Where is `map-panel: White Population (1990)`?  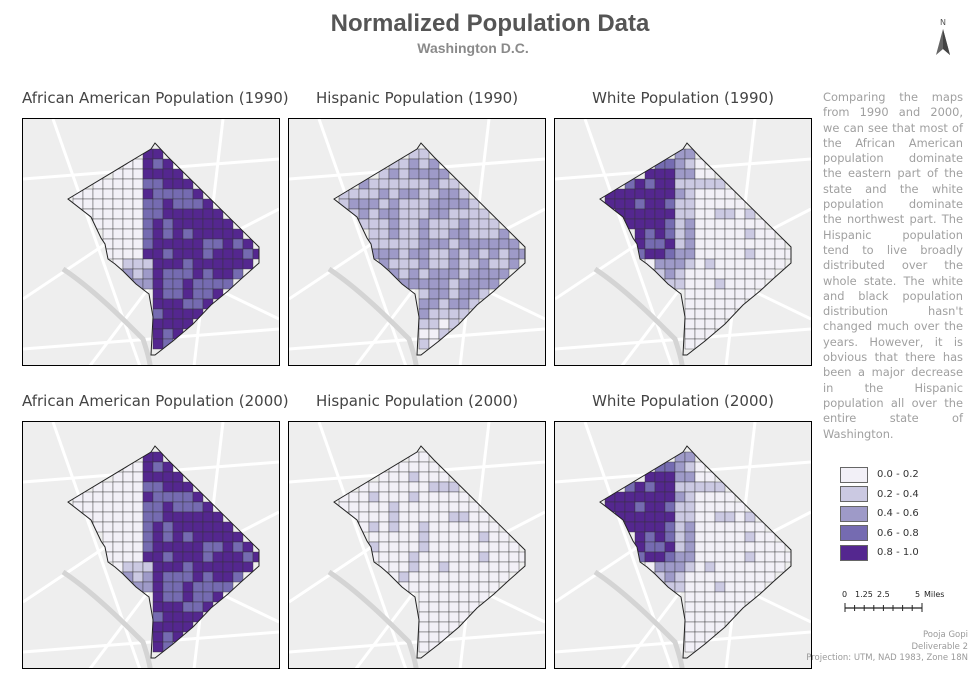
map-panel: White Population (1990) is located at coordinates (683, 227).